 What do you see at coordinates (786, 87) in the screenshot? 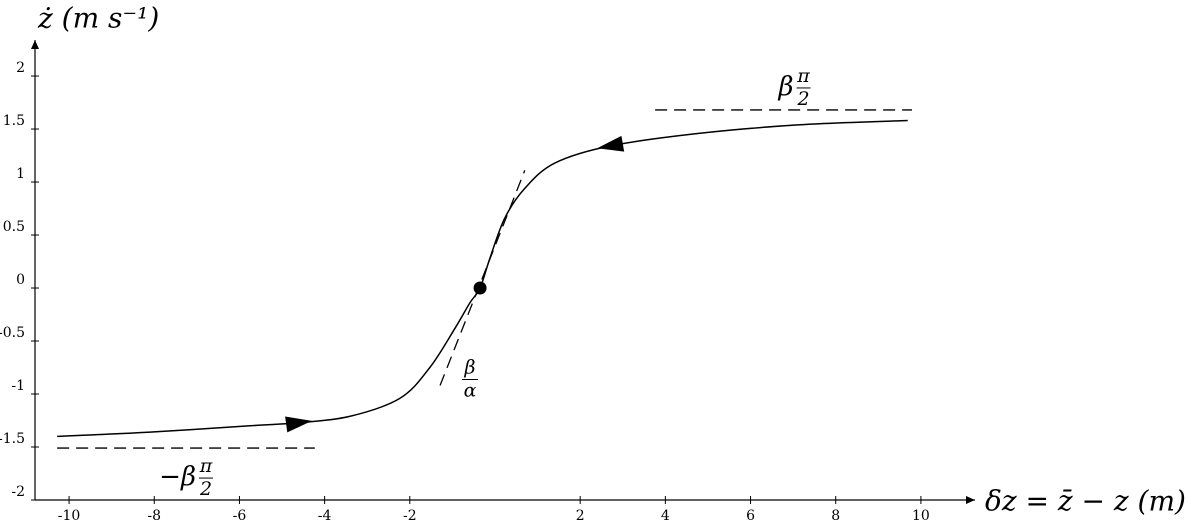
I see `asymptote-label: β` at bounding box center [786, 87].